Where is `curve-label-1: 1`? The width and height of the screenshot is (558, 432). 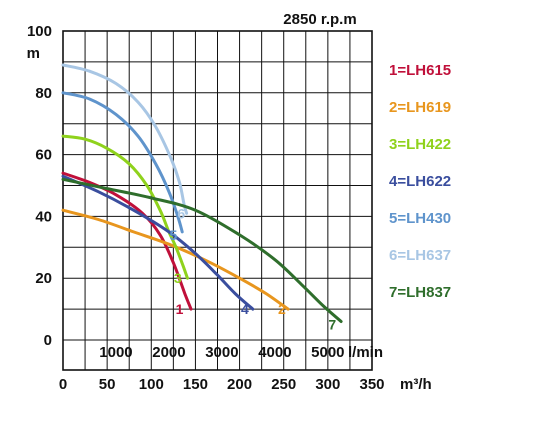
curve-label-1: 1 is located at coordinates (180, 309).